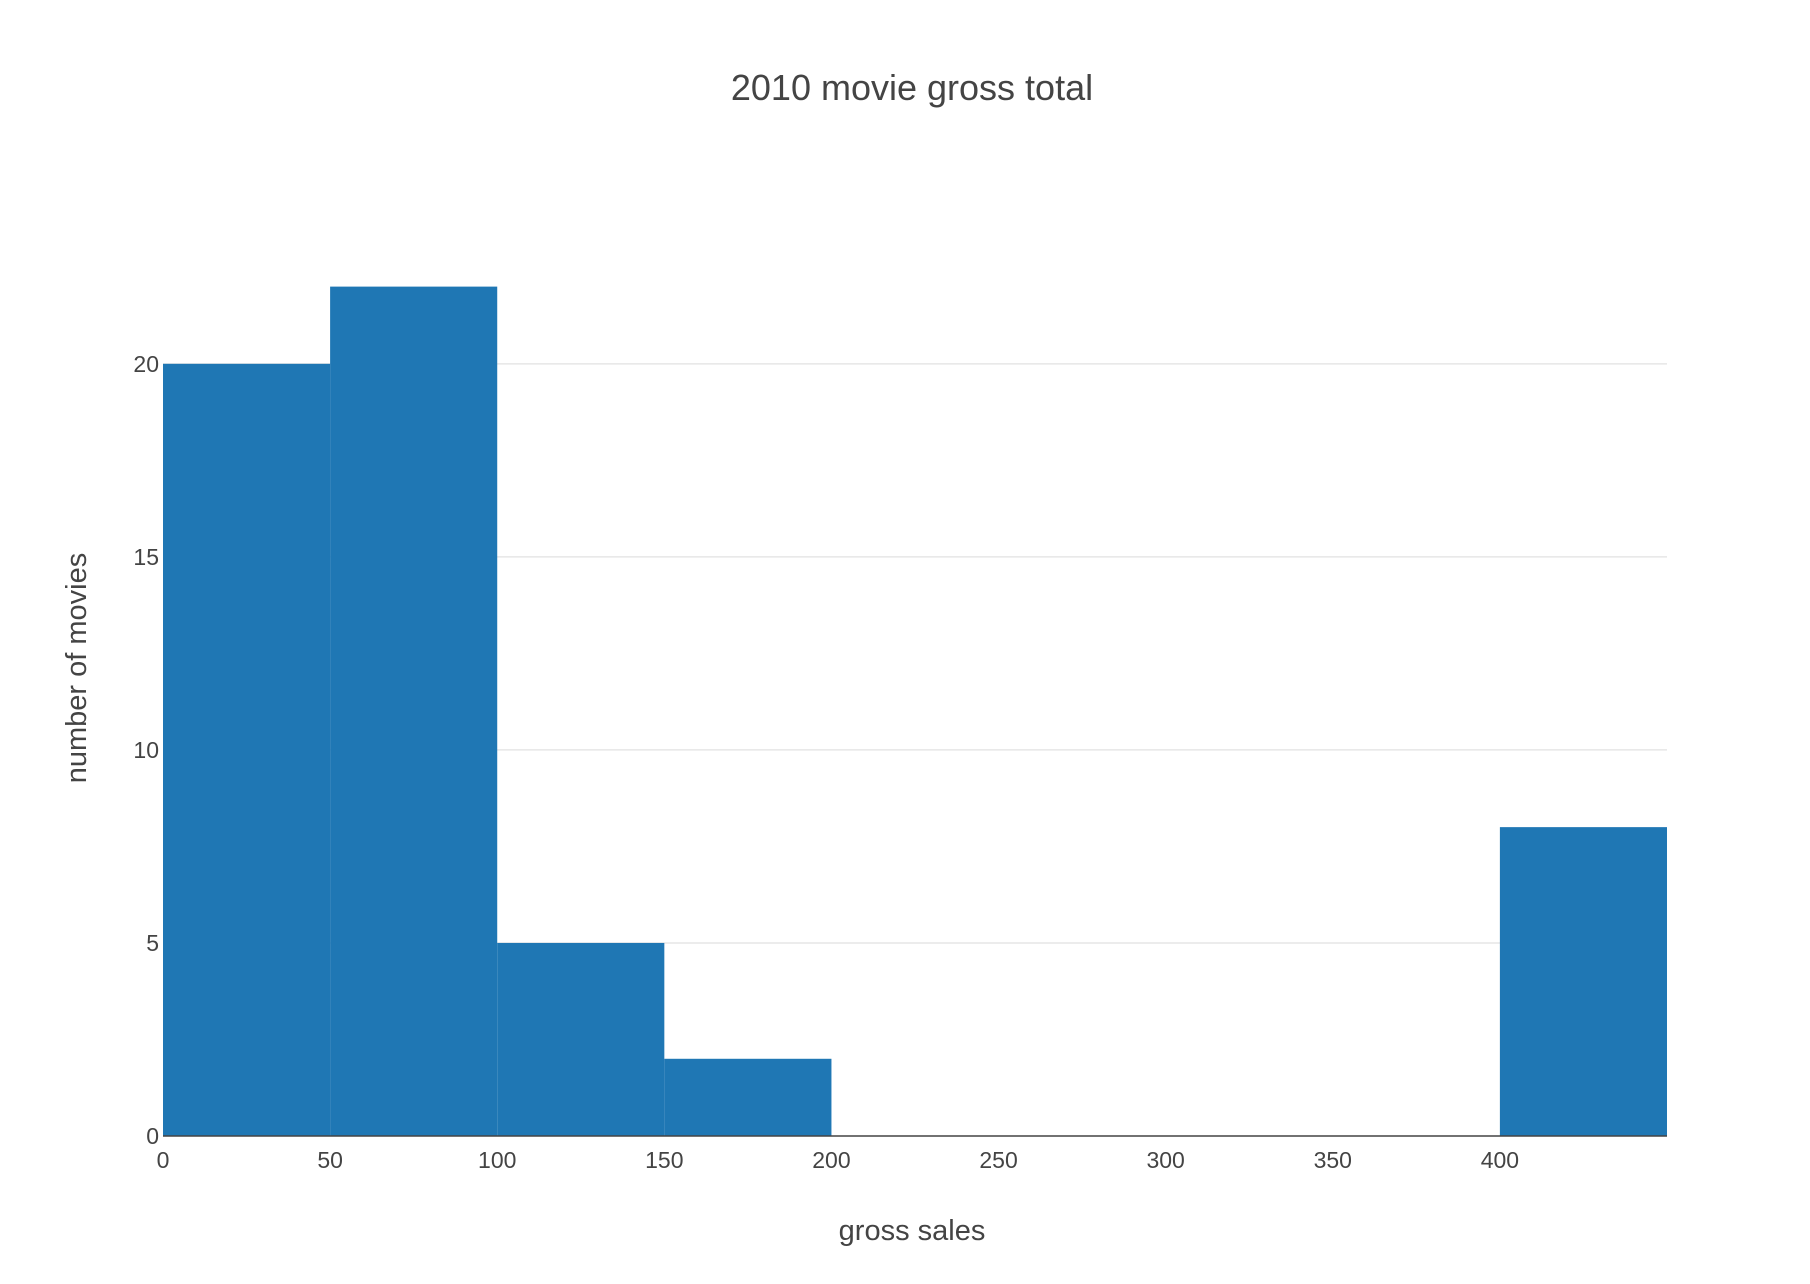  I want to click on x-axis-title: gross sales, so click(912, 1231).